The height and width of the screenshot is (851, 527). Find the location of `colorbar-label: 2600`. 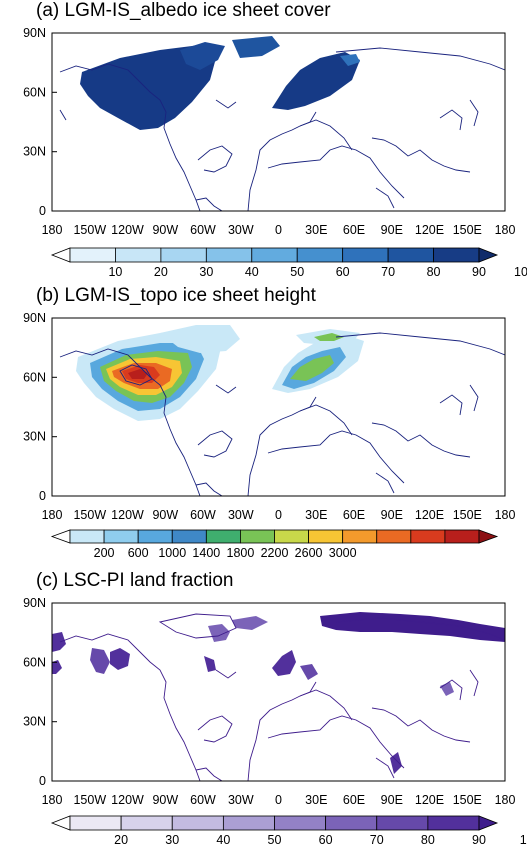

colorbar-label: 2600 is located at coordinates (309, 553).